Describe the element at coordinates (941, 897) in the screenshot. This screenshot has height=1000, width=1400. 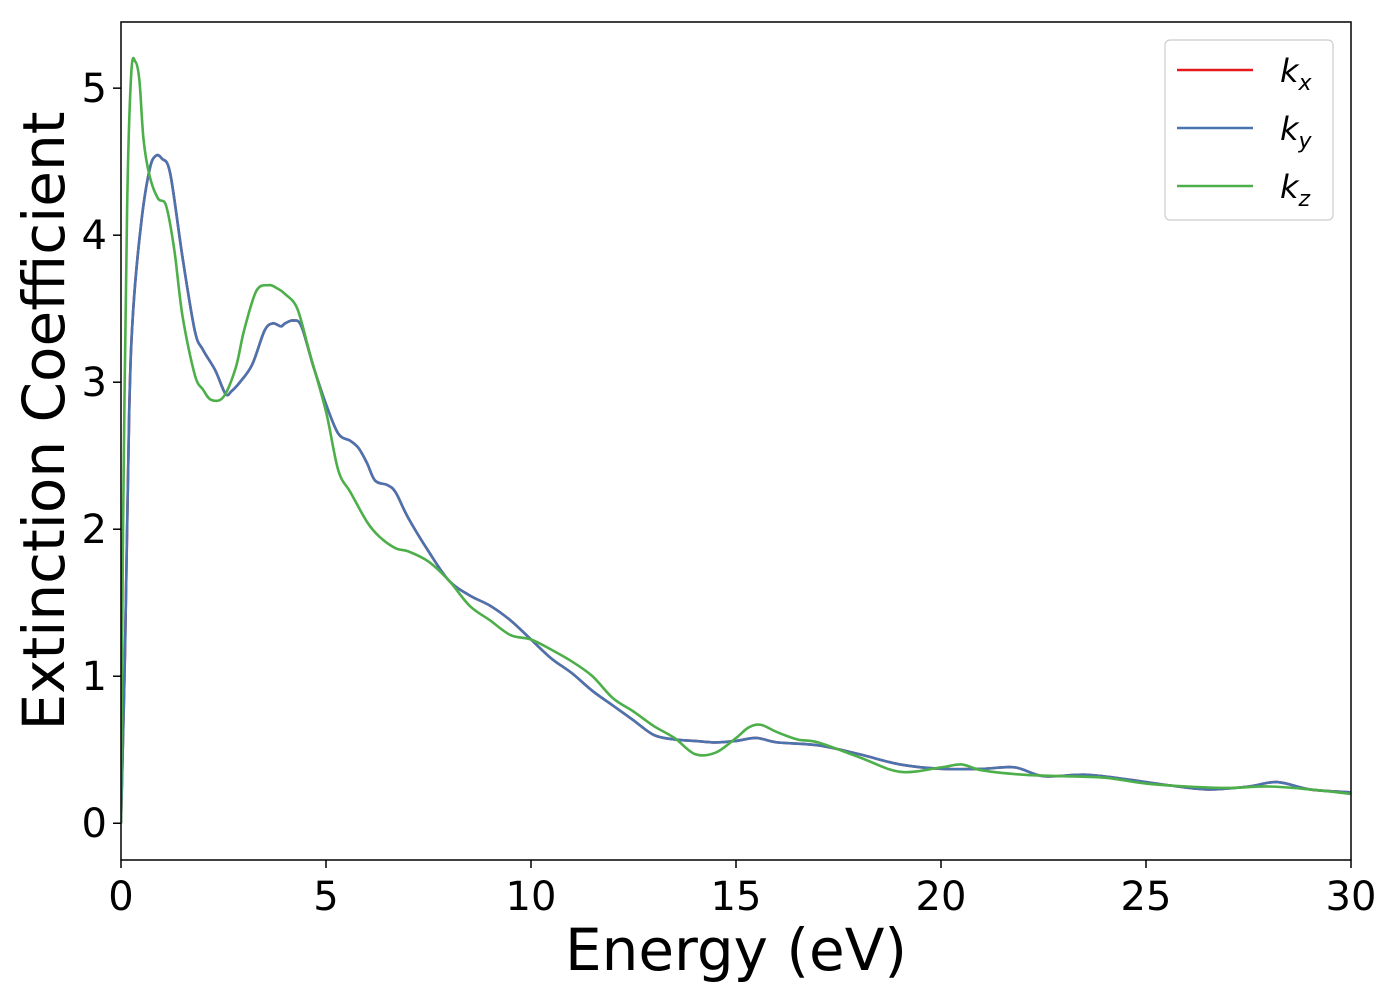
I see `x-tick-label: 20` at that location.